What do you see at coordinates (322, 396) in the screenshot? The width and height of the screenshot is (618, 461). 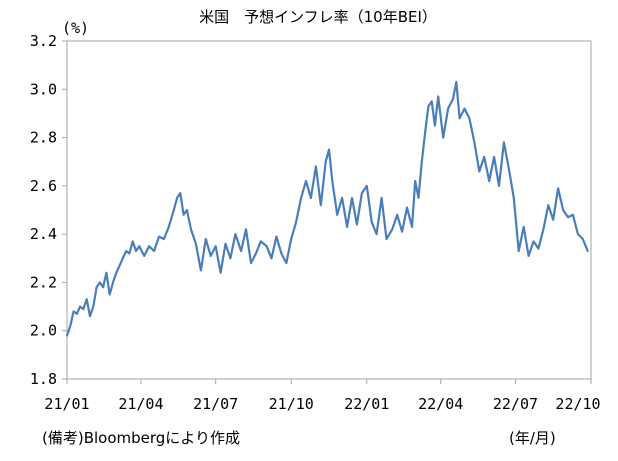 I see `x-axis-ticks: 21/01 21/04 21/07 21/10 22/01 22/04 22/07 22/10` at bounding box center [322, 396].